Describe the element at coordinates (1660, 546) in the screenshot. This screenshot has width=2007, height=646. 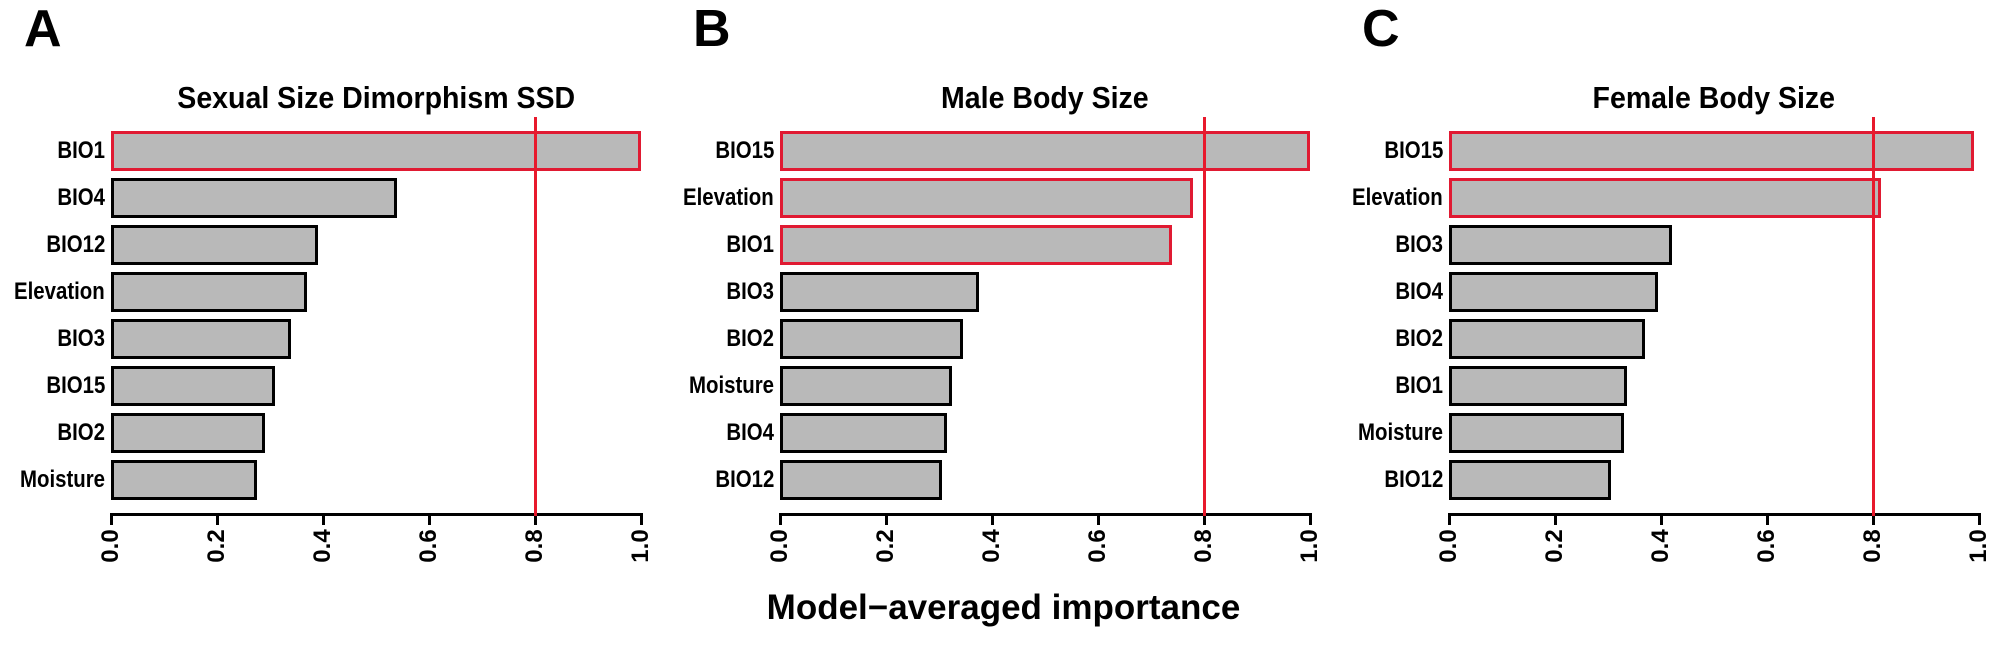
I see `x-axis-tick-label: 0.4` at that location.